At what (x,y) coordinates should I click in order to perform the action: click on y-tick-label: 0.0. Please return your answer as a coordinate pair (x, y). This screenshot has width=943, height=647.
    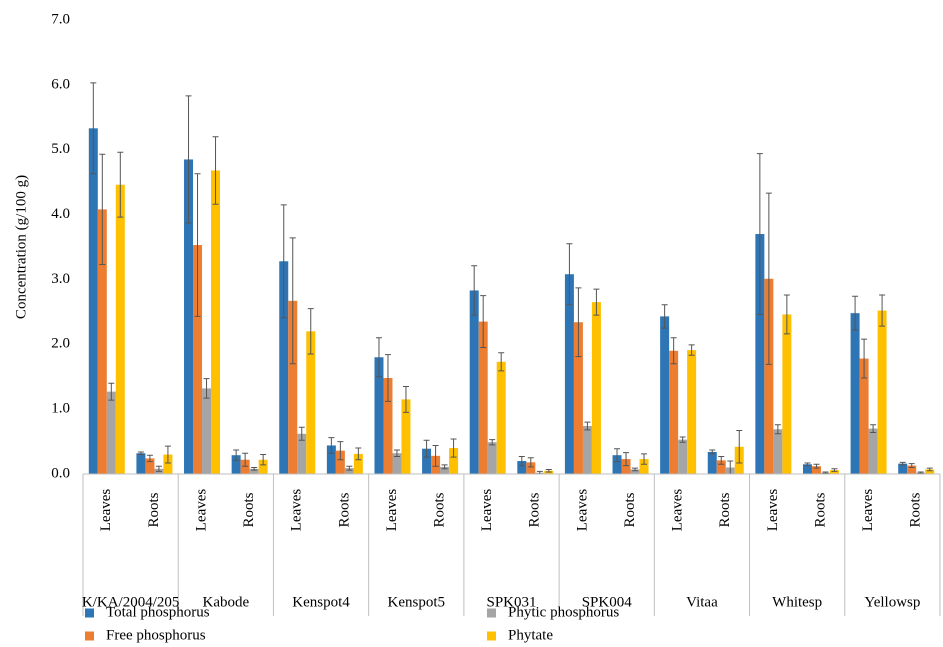
    Looking at the image, I should click on (60, 473).